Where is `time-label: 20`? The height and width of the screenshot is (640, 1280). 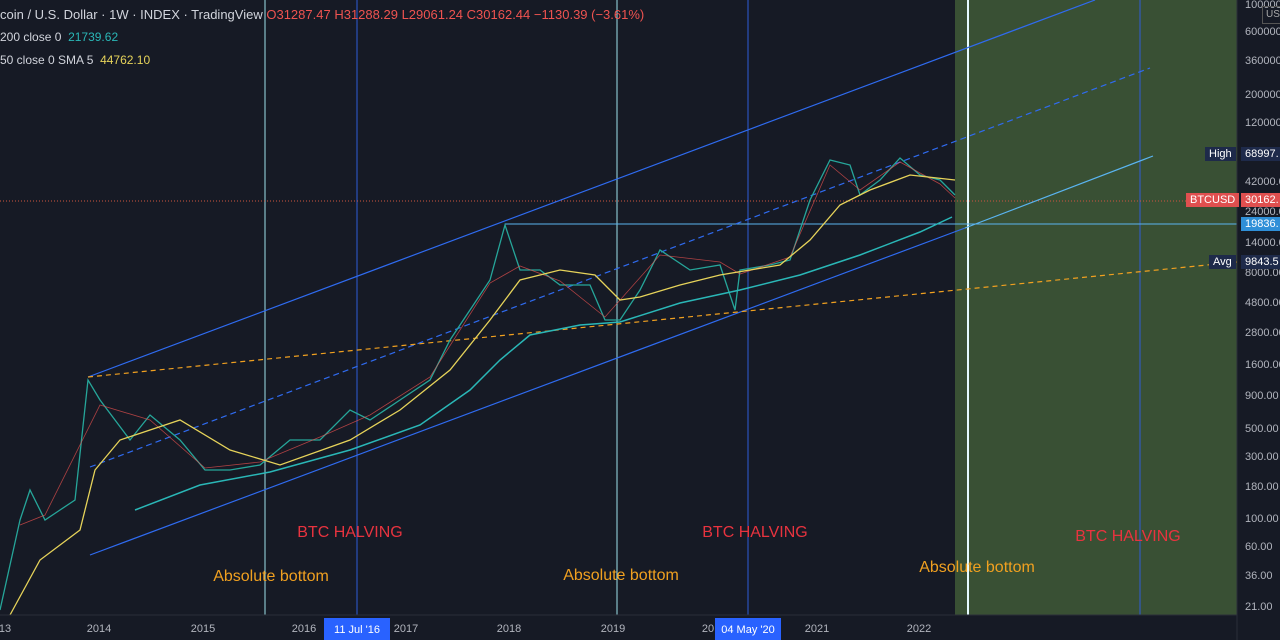 time-label: 20 is located at coordinates (708, 629).